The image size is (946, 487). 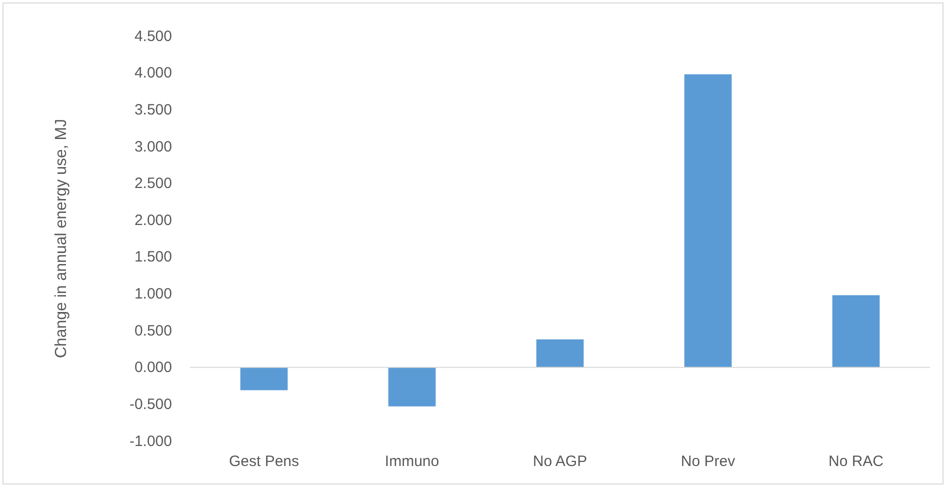 I want to click on y-tick-label: 4.500, so click(x=153, y=36).